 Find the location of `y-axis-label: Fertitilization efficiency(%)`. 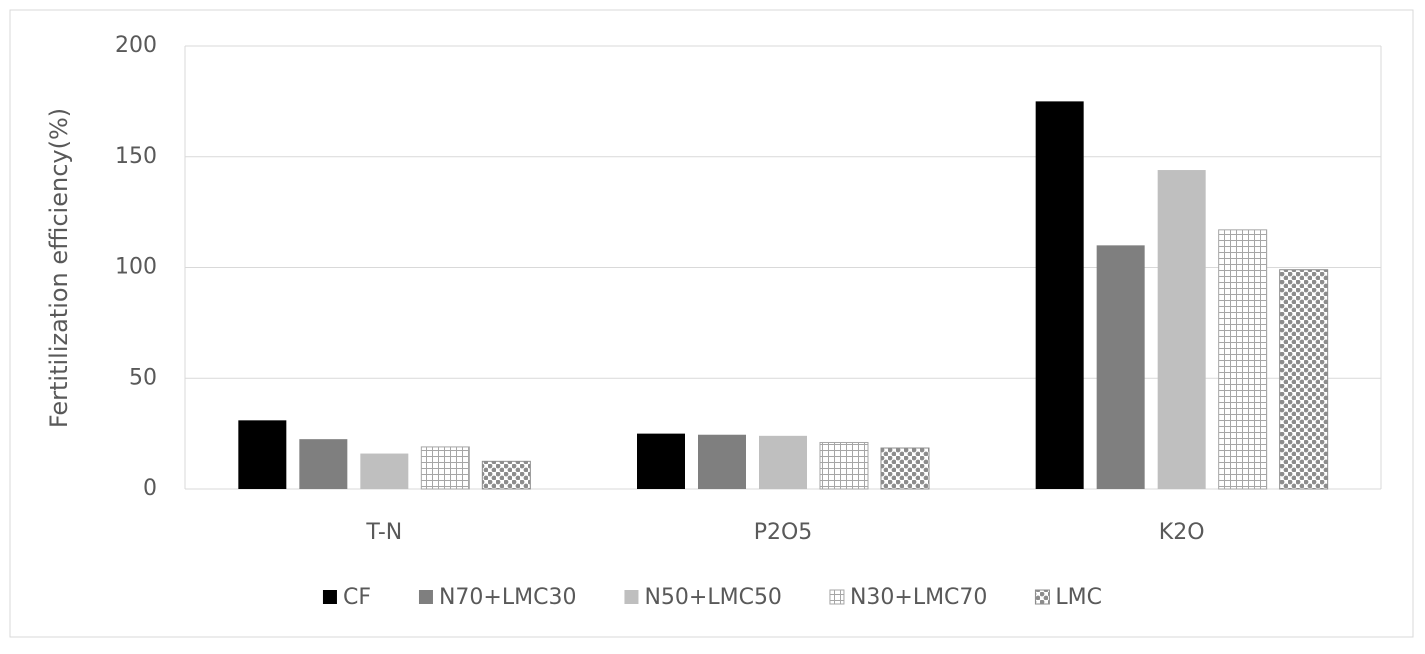

y-axis-label: Fertitilization efficiency(%) is located at coordinates (59, 268).